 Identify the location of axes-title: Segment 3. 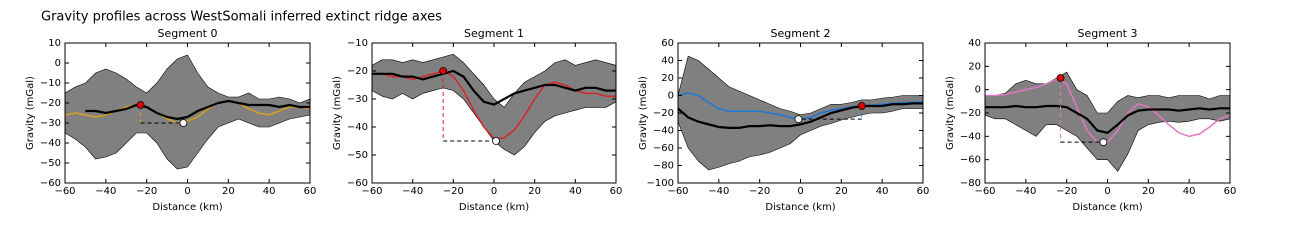
(1108, 33).